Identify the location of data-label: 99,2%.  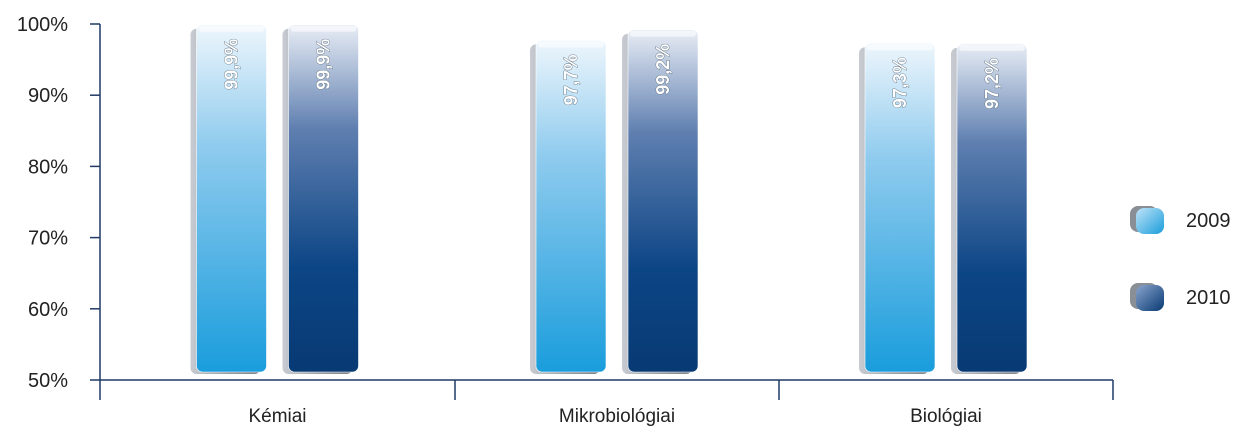
(663, 69).